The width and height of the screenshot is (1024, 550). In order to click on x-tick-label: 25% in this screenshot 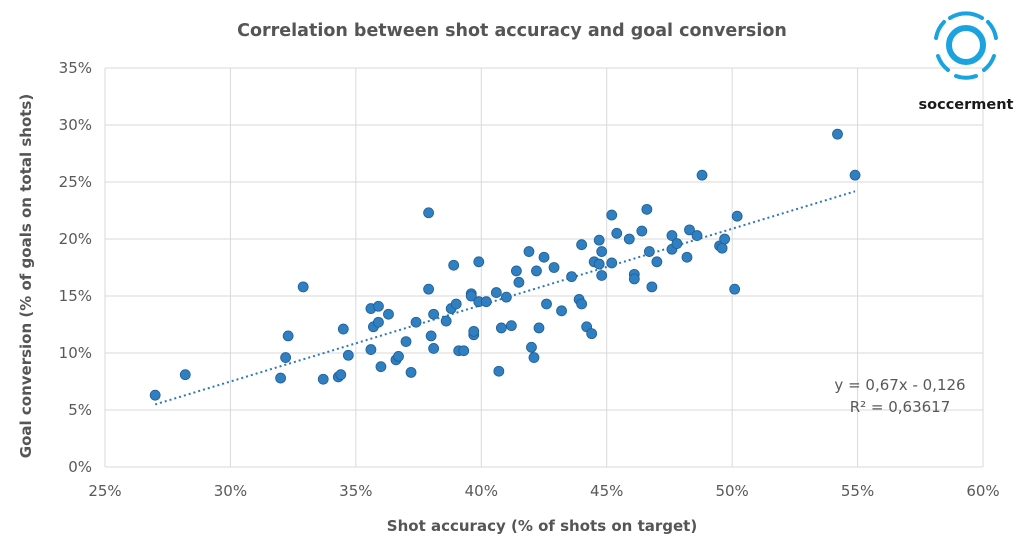, I will do `click(104, 491)`.